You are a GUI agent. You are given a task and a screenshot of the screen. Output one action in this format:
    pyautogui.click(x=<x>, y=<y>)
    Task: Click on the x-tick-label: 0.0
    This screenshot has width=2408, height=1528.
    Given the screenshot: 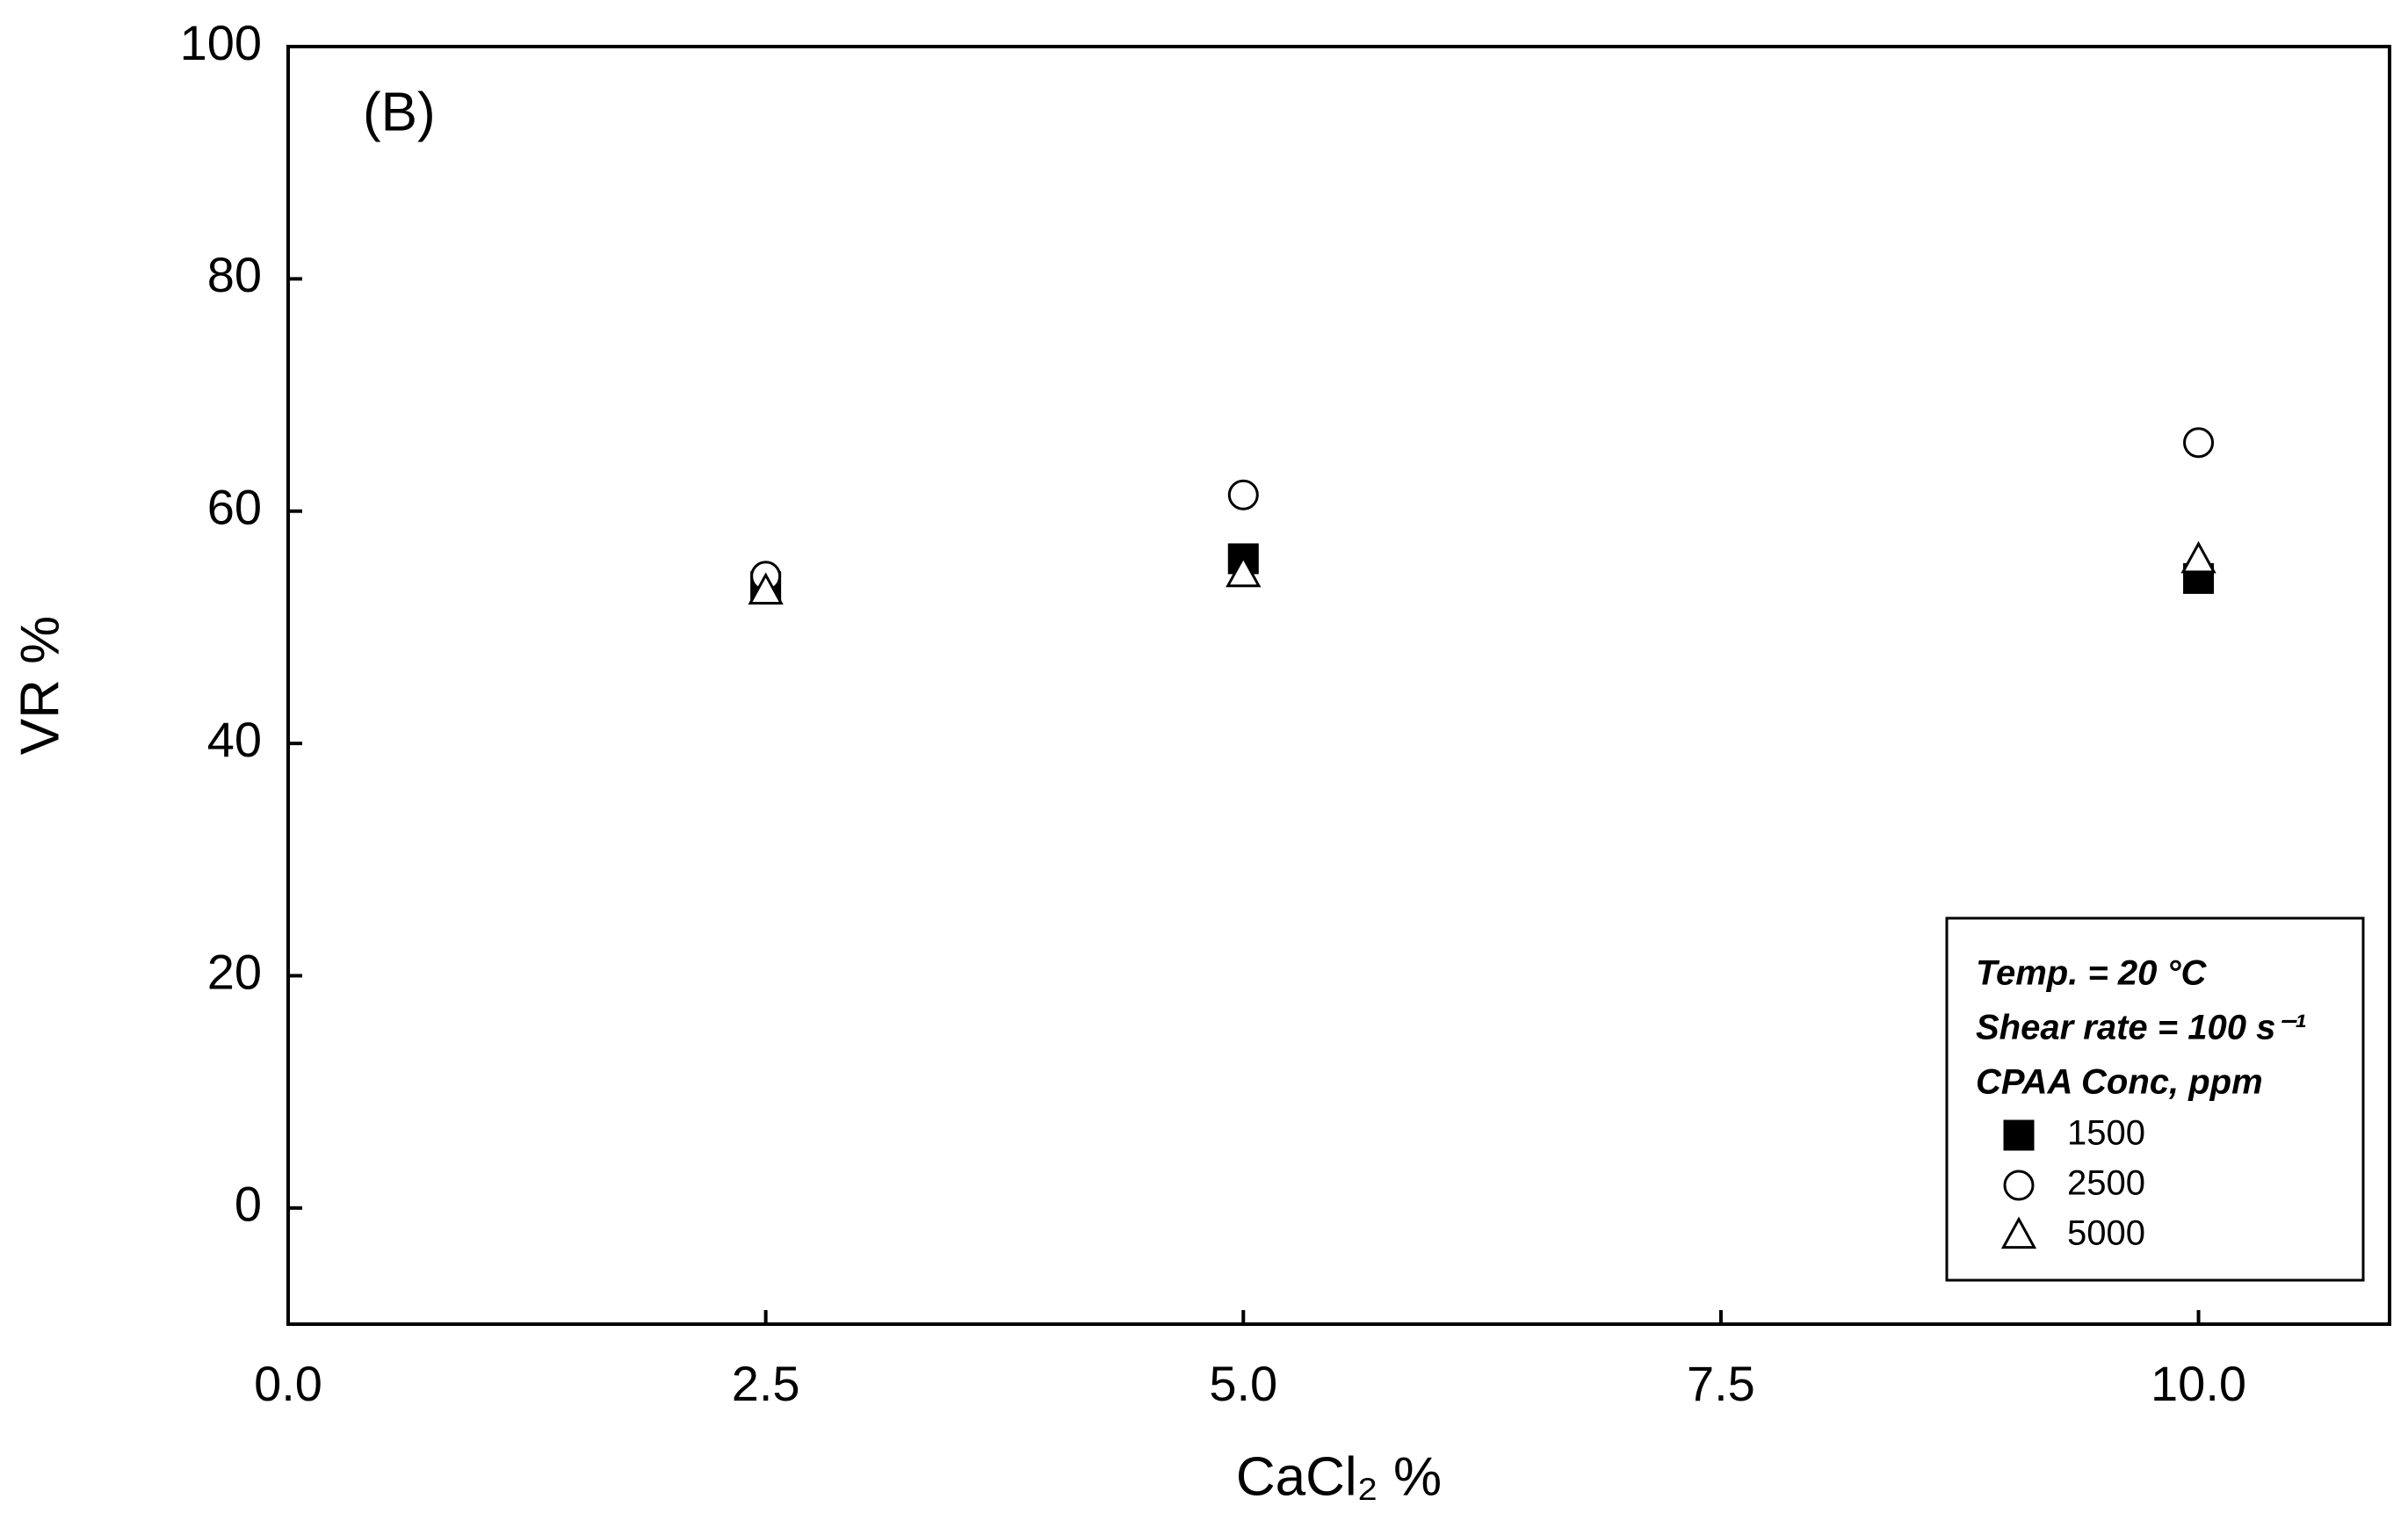 What is the action you would take?
    pyautogui.click(x=288, y=1383)
    